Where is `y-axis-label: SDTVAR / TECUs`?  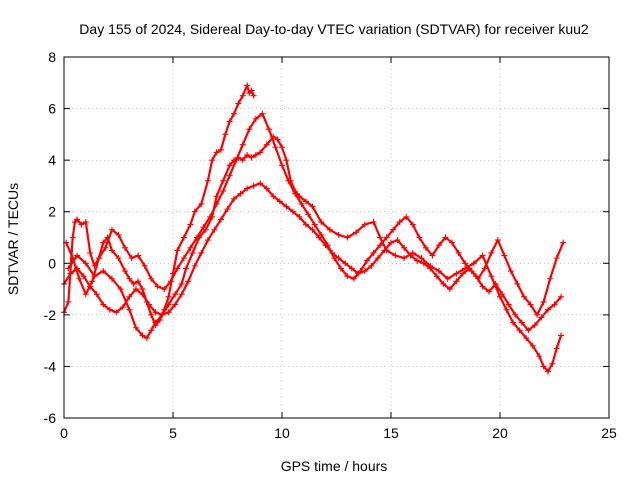 y-axis-label: SDTVAR / TECUs is located at coordinates (13, 239).